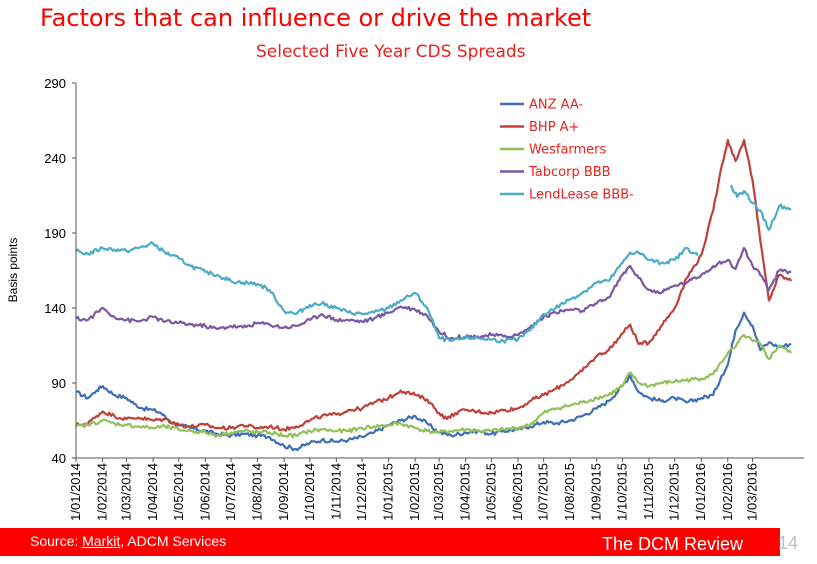 This screenshot has height=564, width=817. What do you see at coordinates (465, 492) in the screenshot?
I see `x-tick-label: 1/04/2015` at bounding box center [465, 492].